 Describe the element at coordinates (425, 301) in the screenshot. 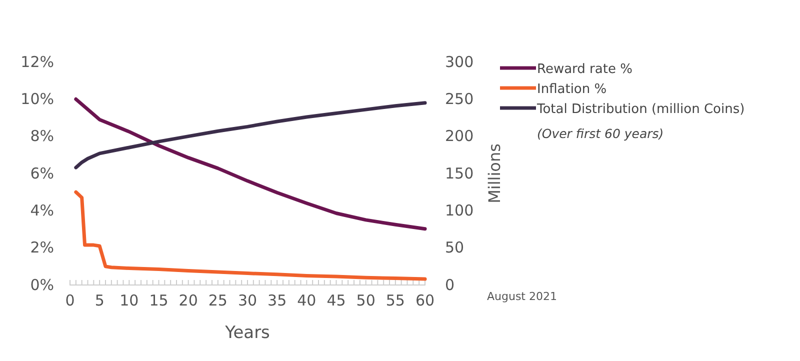

I see `x-tick-label: 60` at that location.